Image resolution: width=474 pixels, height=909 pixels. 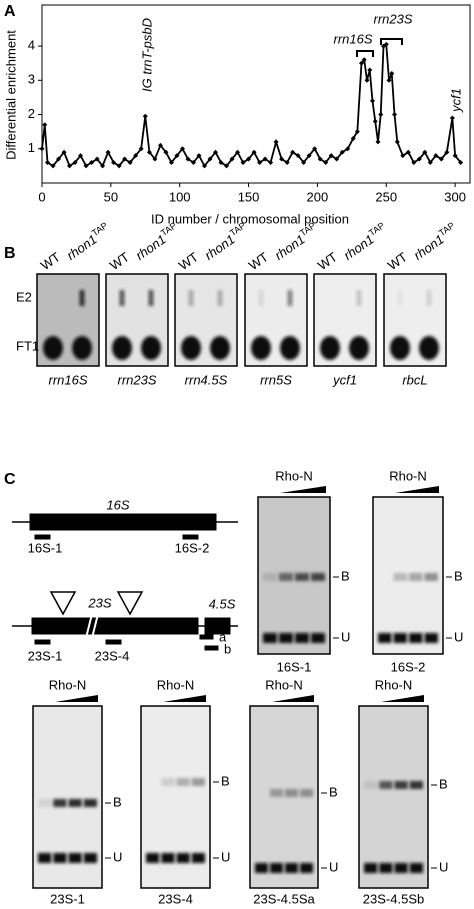 What do you see at coordinates (222, 603) in the screenshot?
I see `gene-label: 4.5S` at bounding box center [222, 603].